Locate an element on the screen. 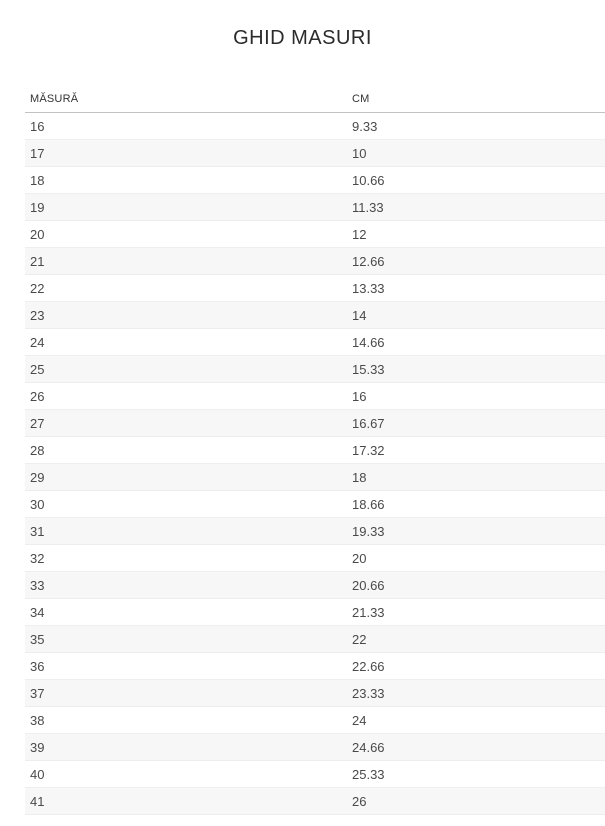 This screenshot has height=826, width=605. table-header-row: MĂSURĂ CM is located at coordinates (315, 99).